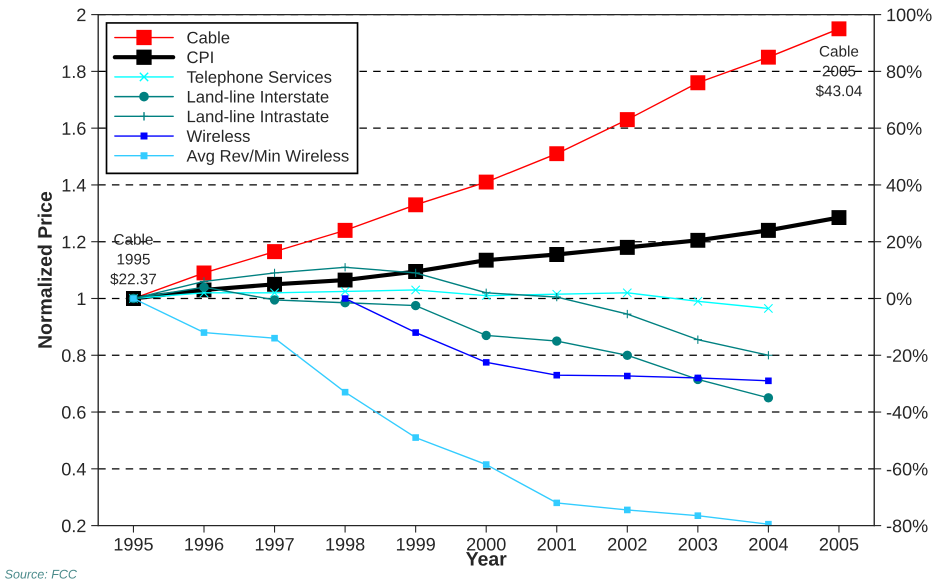 The width and height of the screenshot is (935, 584). I want to click on x-tick-label: 1995, so click(133, 544).